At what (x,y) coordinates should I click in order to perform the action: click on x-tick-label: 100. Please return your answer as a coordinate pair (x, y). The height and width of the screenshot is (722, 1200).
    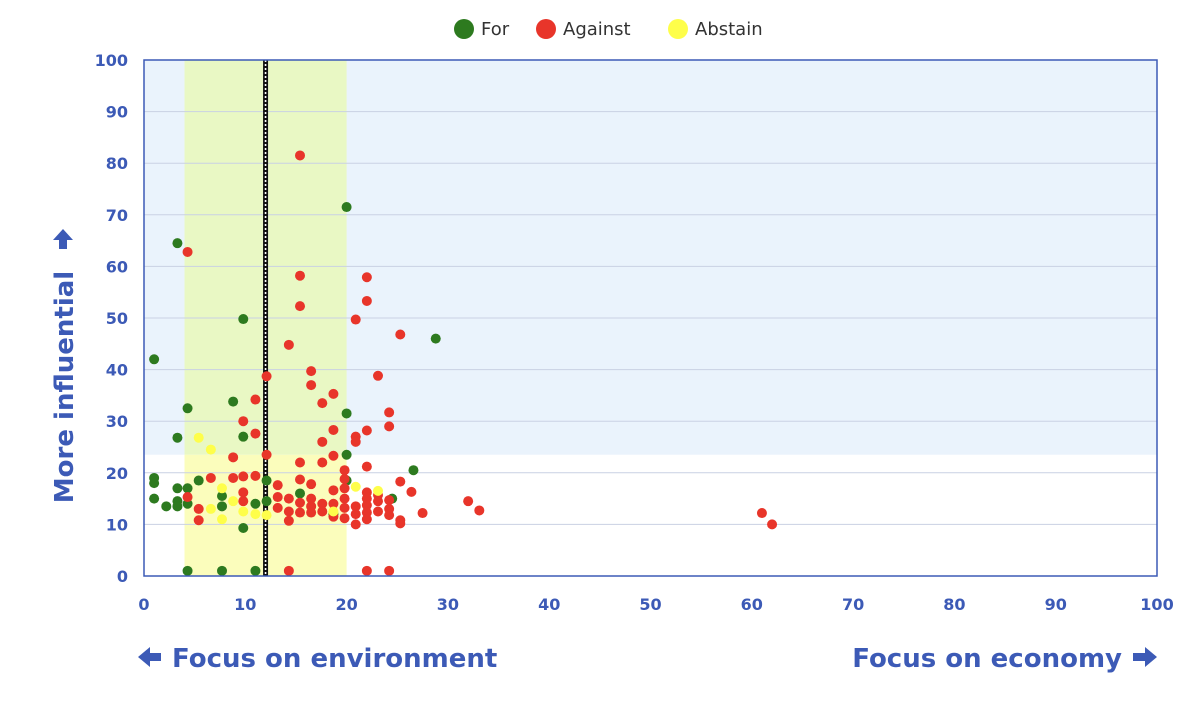
    Looking at the image, I should click on (1156, 604).